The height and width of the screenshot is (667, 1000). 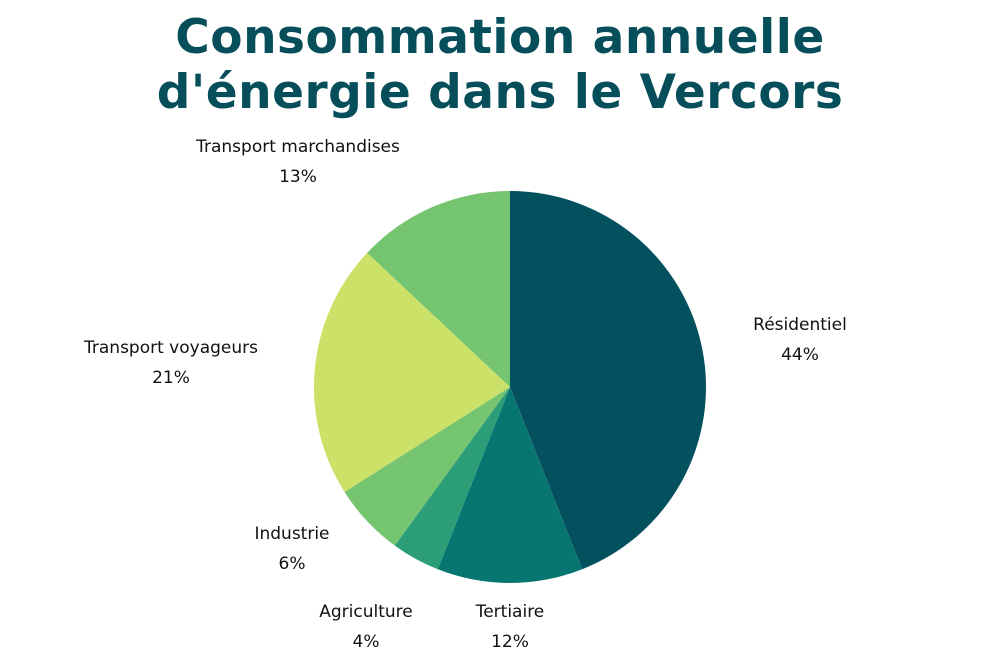 I want to click on pie-slice-industrie, so click(x=427, y=466).